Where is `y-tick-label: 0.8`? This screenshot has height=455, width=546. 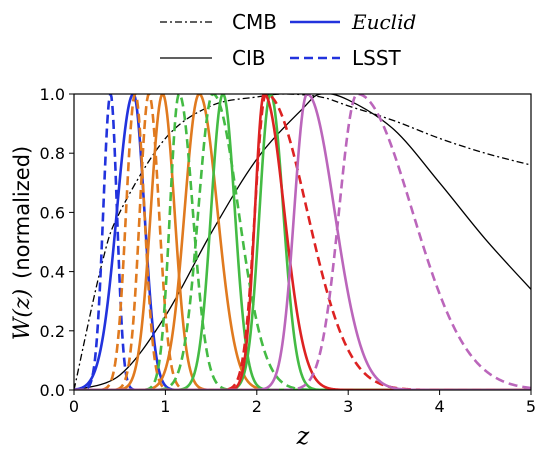
y-tick-label: 0.8 is located at coordinates (52, 153).